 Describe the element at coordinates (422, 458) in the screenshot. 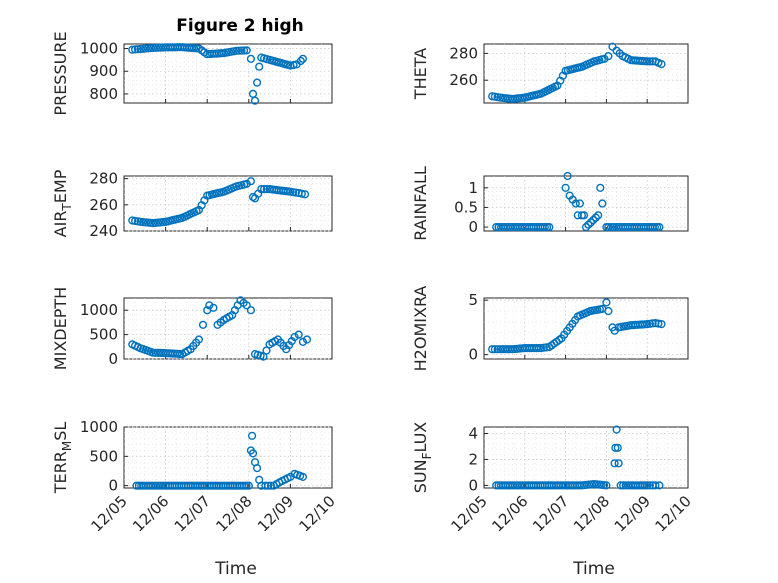

I see `y-axis-label: SUNFLUX` at that location.